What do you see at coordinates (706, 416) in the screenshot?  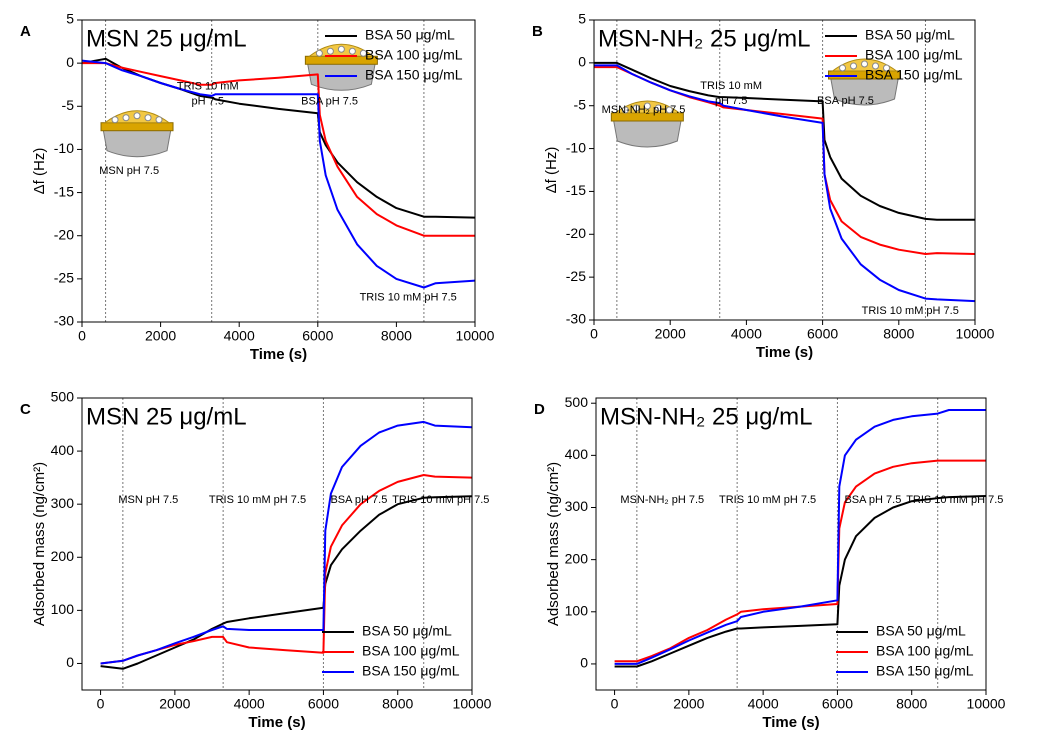 I see `chart-title: MSN-NH₂ 25 μg/mL` at bounding box center [706, 416].